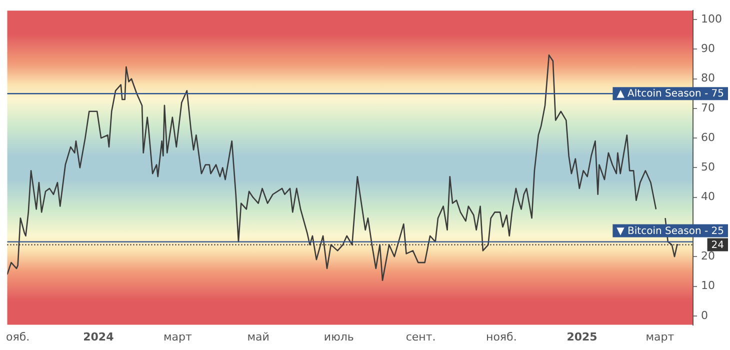 This screenshot has height=350, width=730. Describe the element at coordinates (708, 137) in the screenshot. I see `y-tick-label: 60` at that location.